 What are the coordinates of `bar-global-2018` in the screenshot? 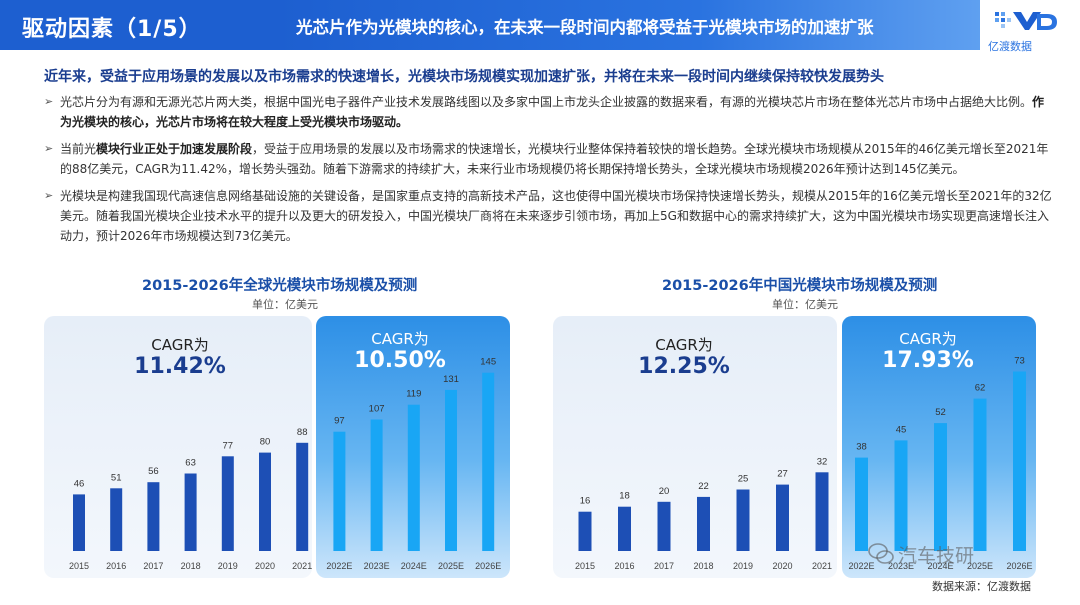 It's located at (190, 512).